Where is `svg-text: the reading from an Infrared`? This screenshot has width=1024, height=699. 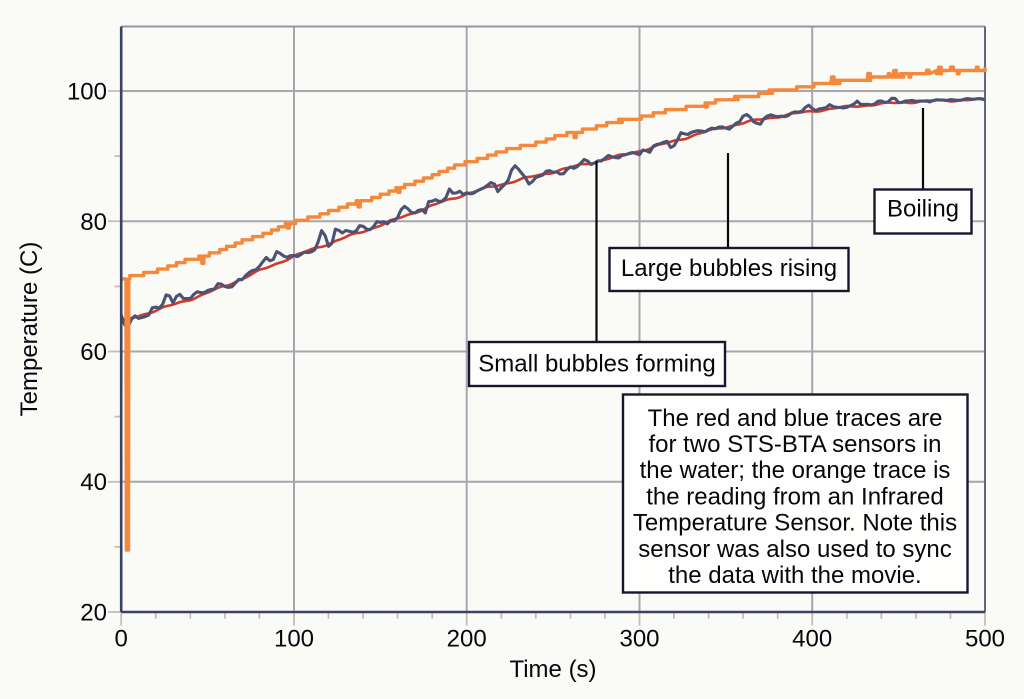
svg-text: the reading from an Infrared is located at coordinates (795, 496).